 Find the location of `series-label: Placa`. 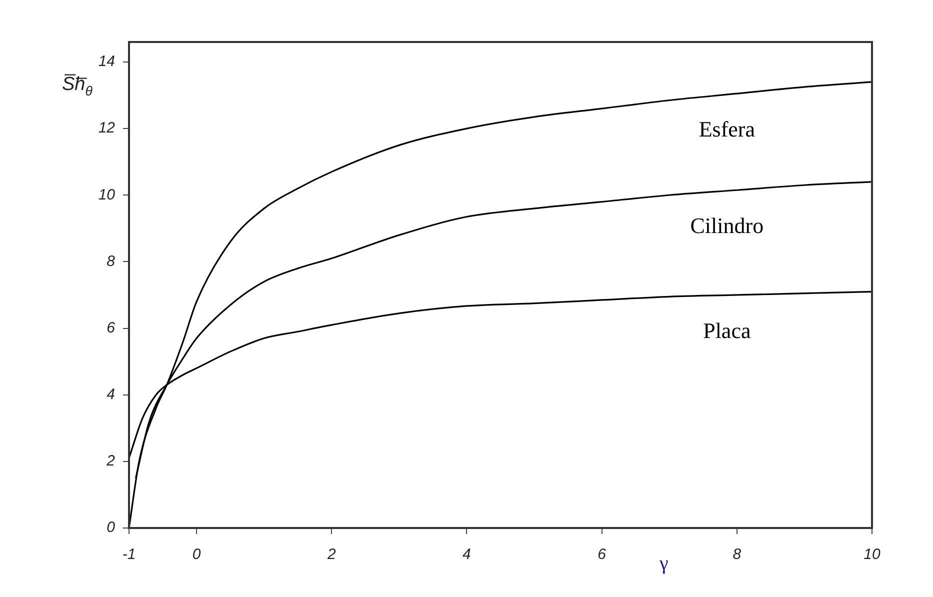

series-label: Placa is located at coordinates (727, 330).